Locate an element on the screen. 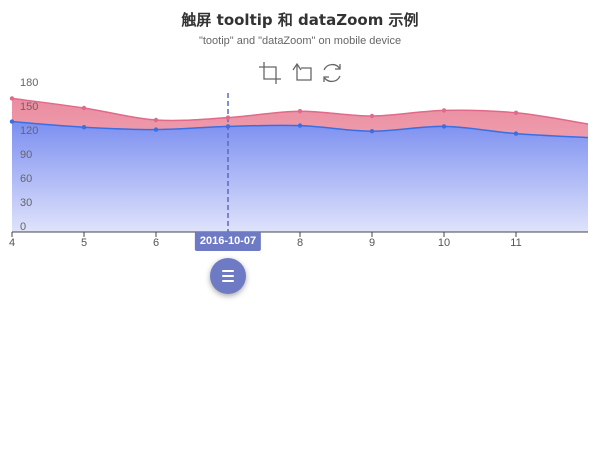 The height and width of the screenshot is (450, 600). x-tick-label: 8 is located at coordinates (300, 243).